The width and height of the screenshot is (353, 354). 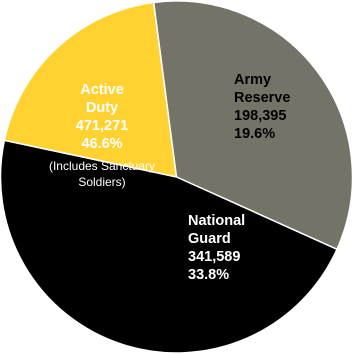 What do you see at coordinates (101, 182) in the screenshot?
I see `active-duty-note-line2: Soldiers)` at bounding box center [101, 182].